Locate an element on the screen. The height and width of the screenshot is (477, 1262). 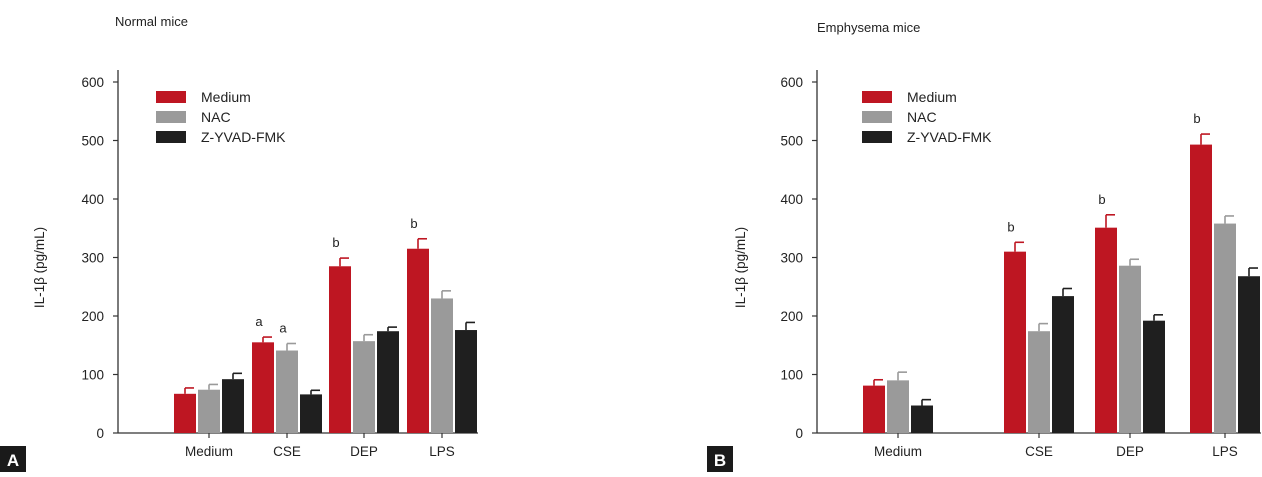
panel-b-y-tick-label: 200 is located at coordinates (791, 316).